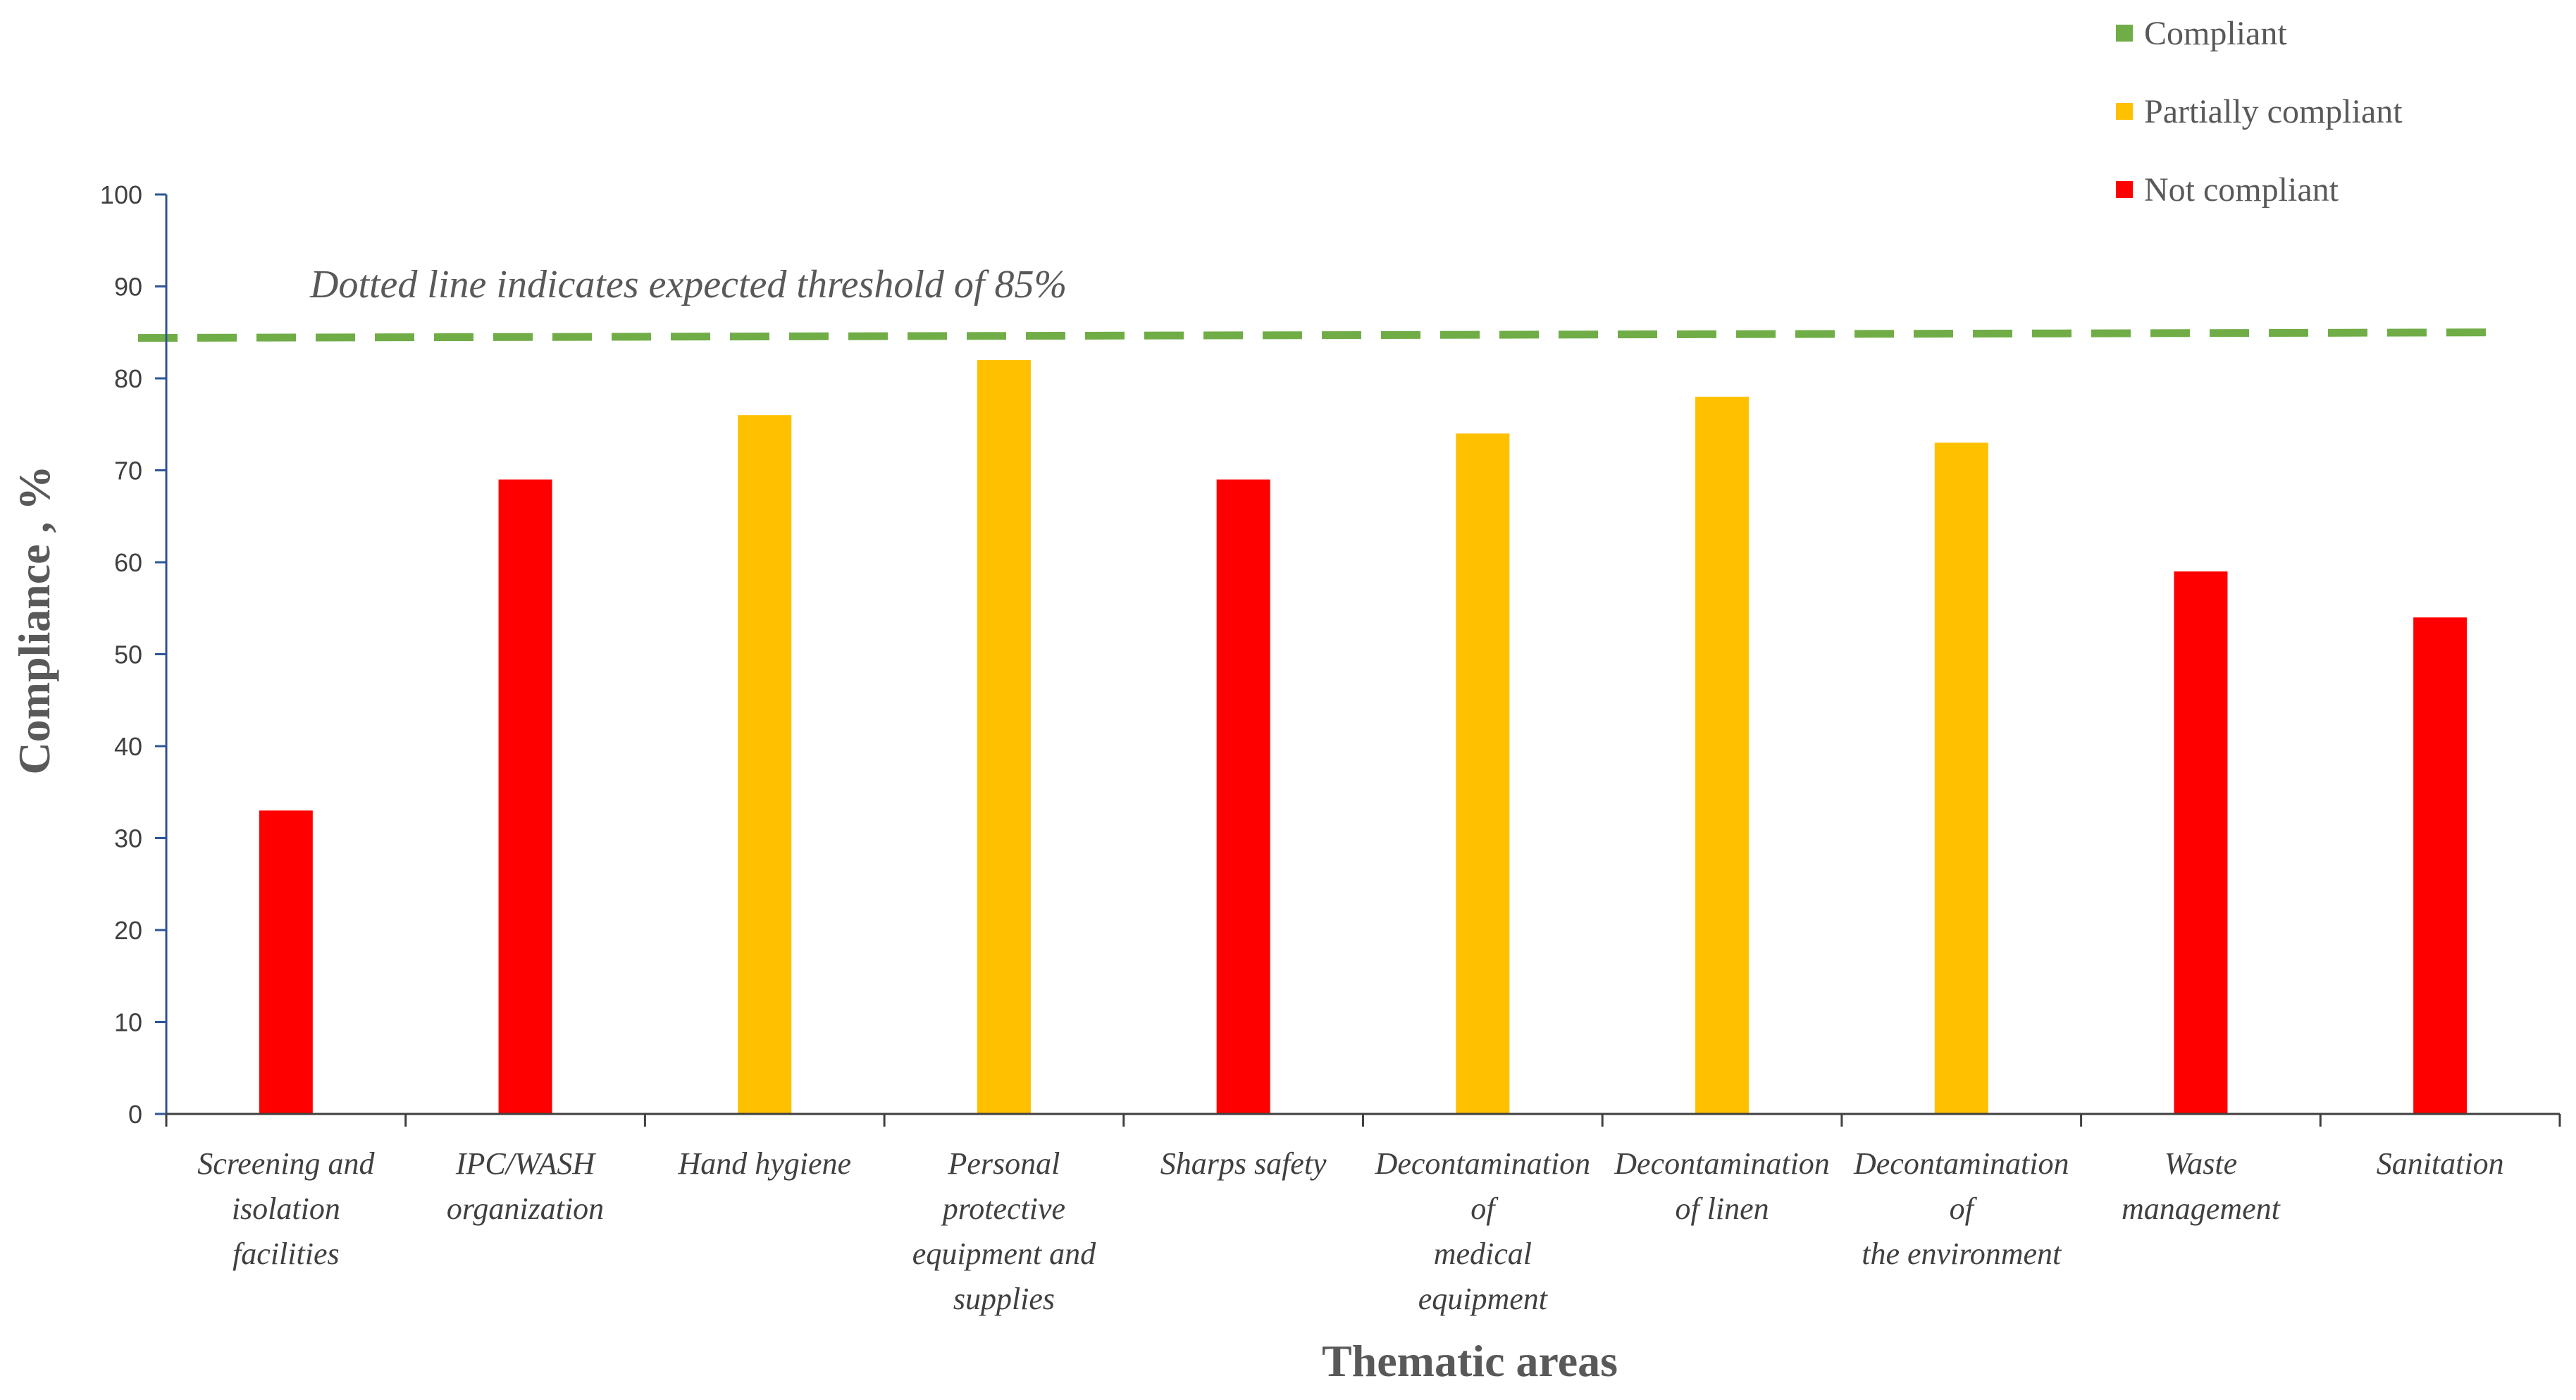  What do you see at coordinates (128, 379) in the screenshot?
I see `y-tick-label: 80` at bounding box center [128, 379].